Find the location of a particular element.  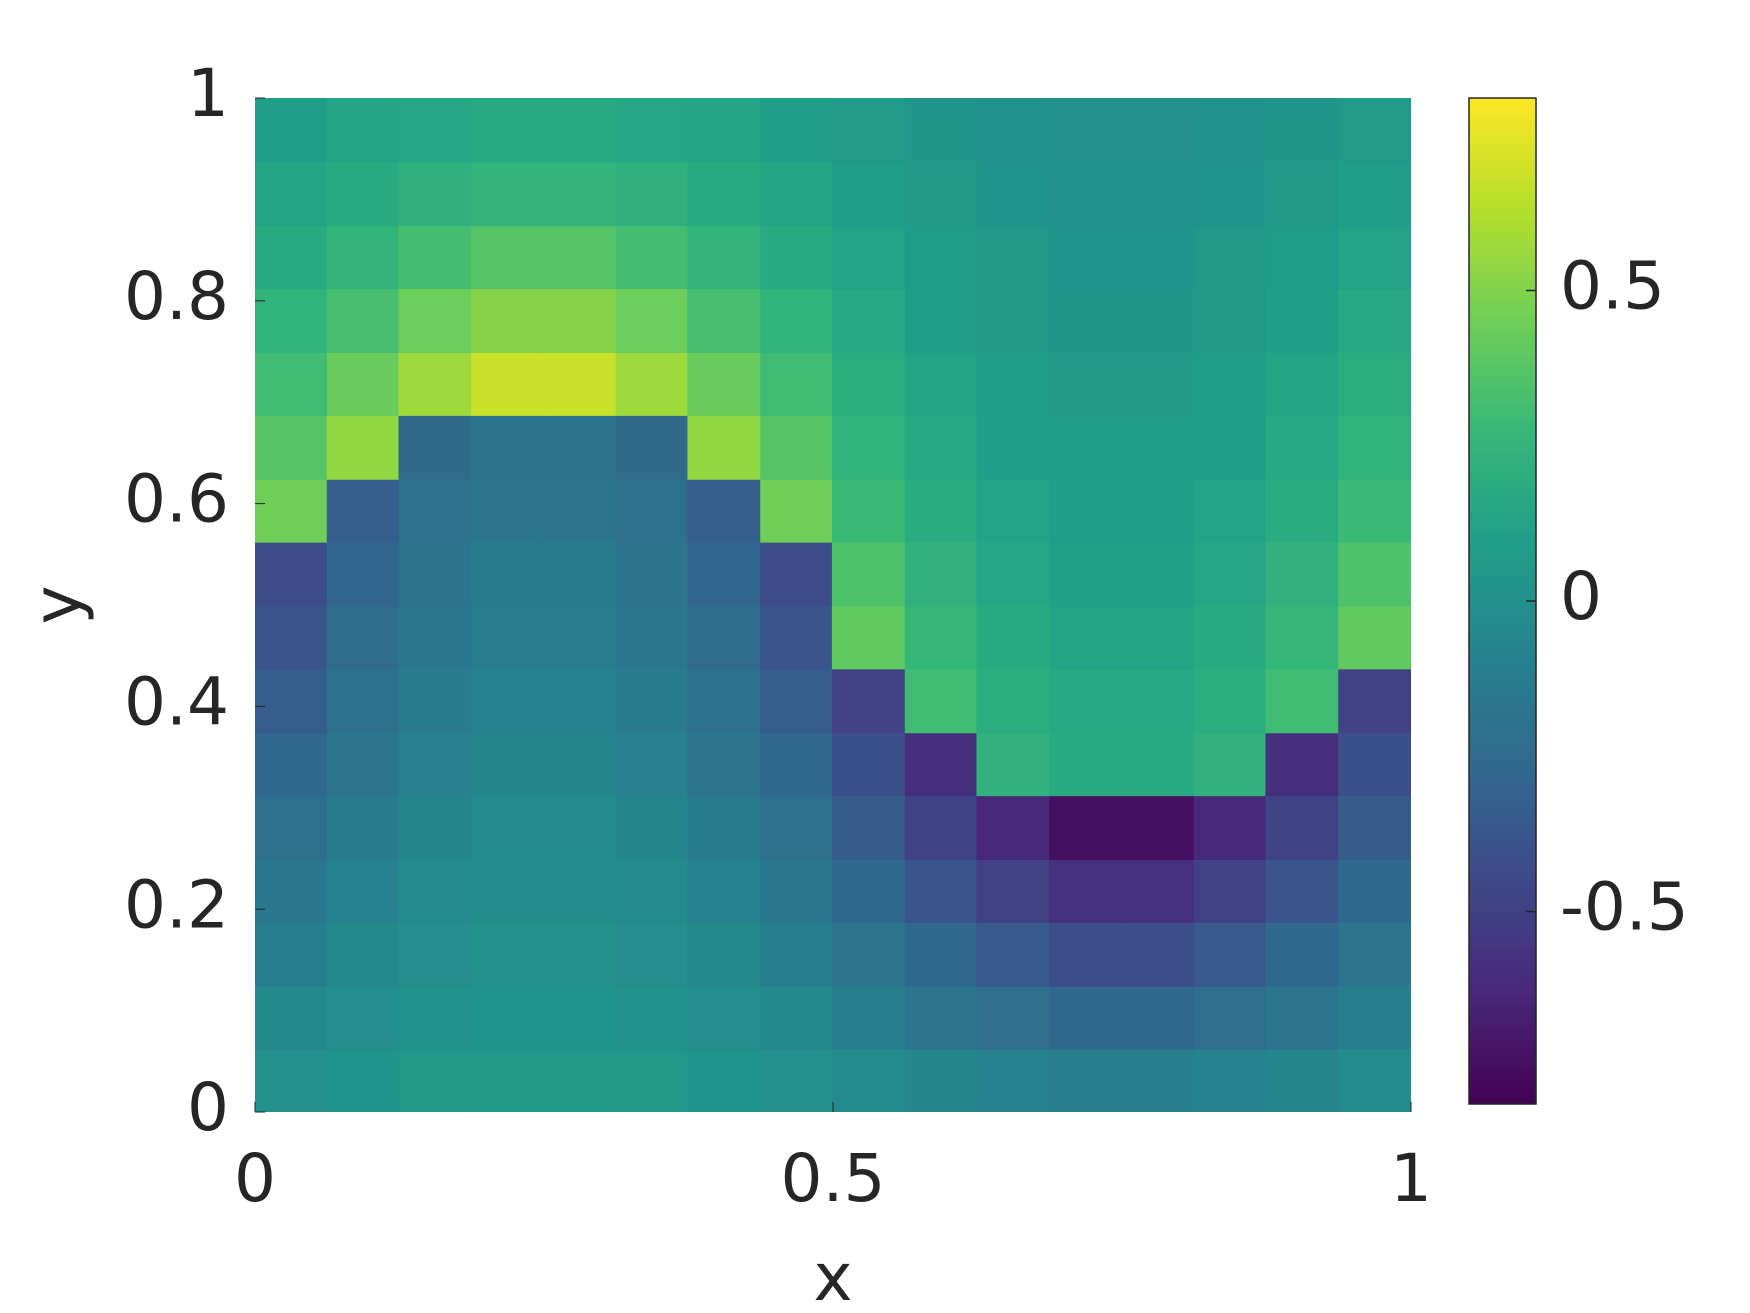

y-tick-label: 0.6 is located at coordinates (176, 499).